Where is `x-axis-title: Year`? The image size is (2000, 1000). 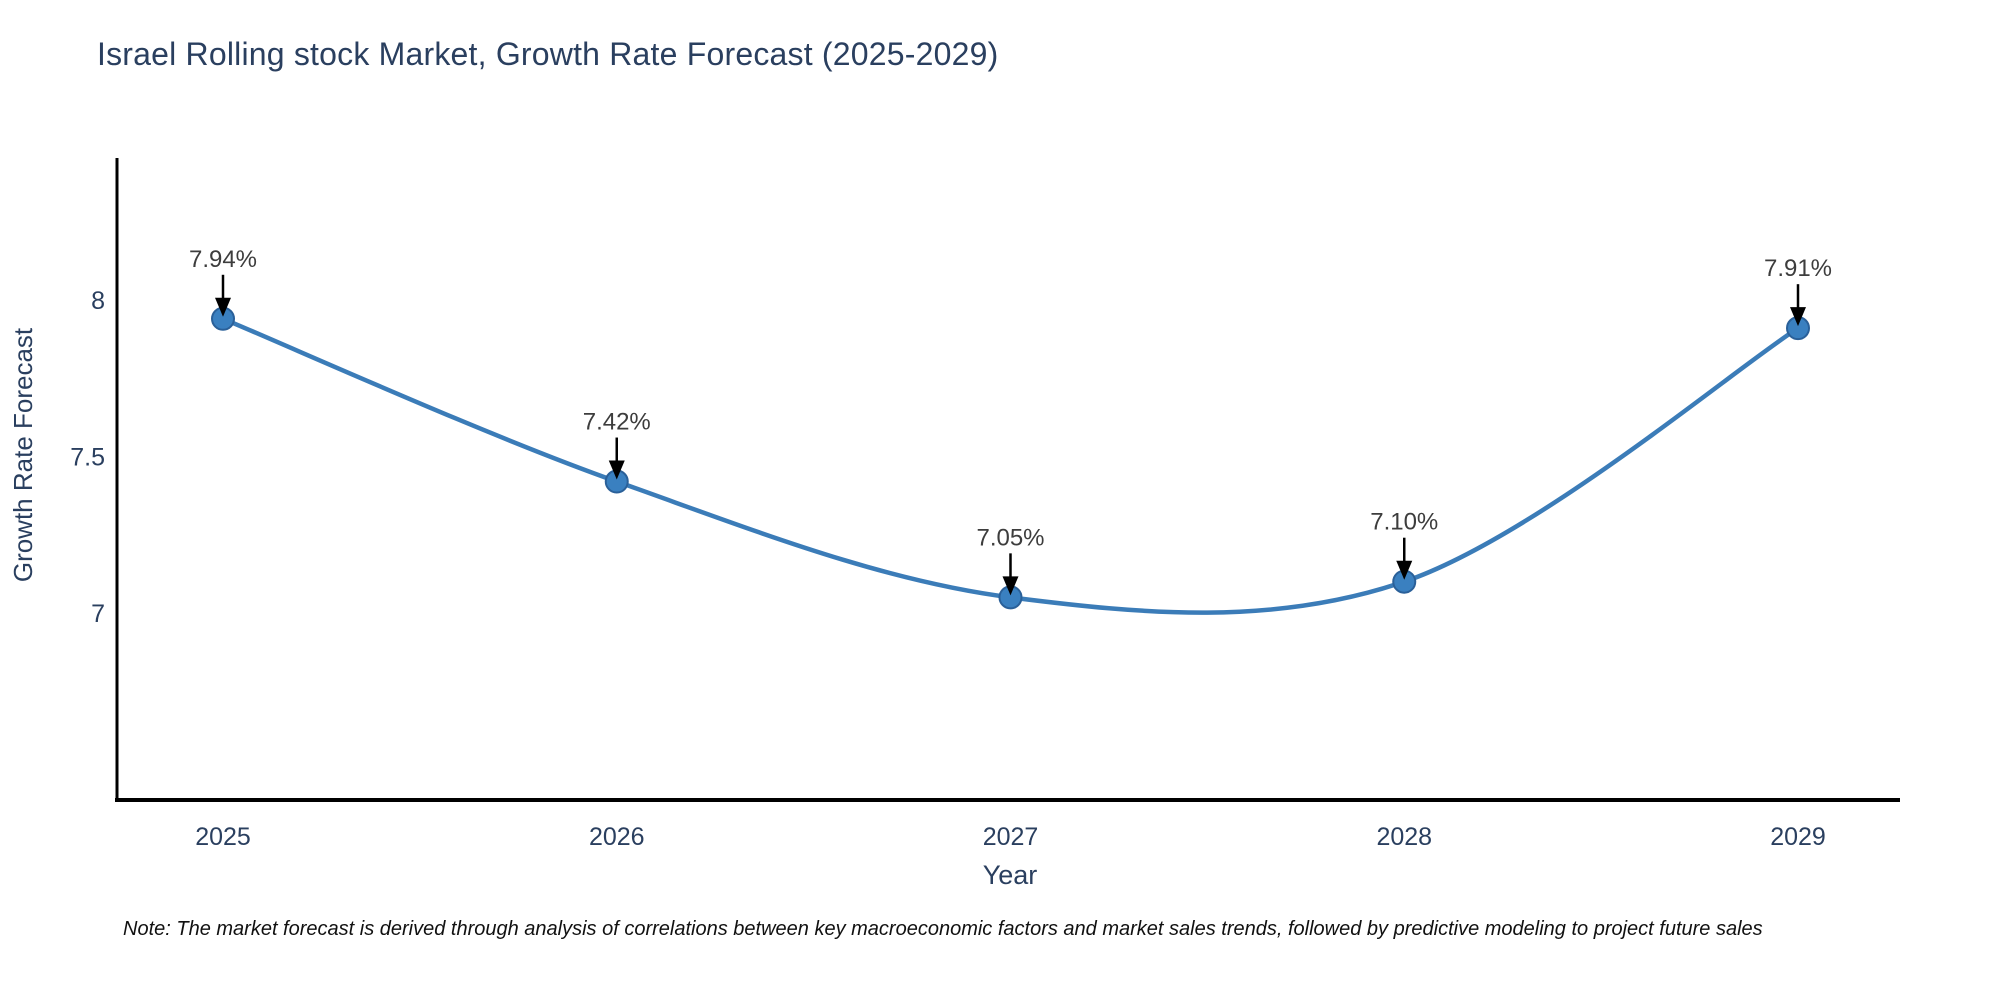 x-axis-title: Year is located at coordinates (1010, 875).